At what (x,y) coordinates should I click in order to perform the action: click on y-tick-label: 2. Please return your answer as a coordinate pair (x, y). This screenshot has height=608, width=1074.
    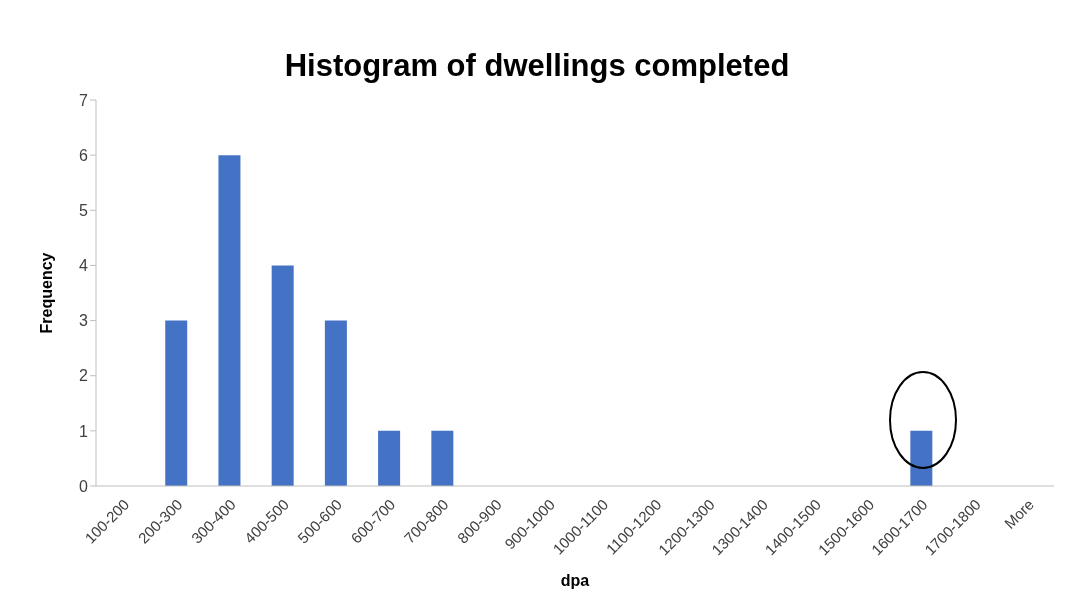
    Looking at the image, I should click on (84, 376).